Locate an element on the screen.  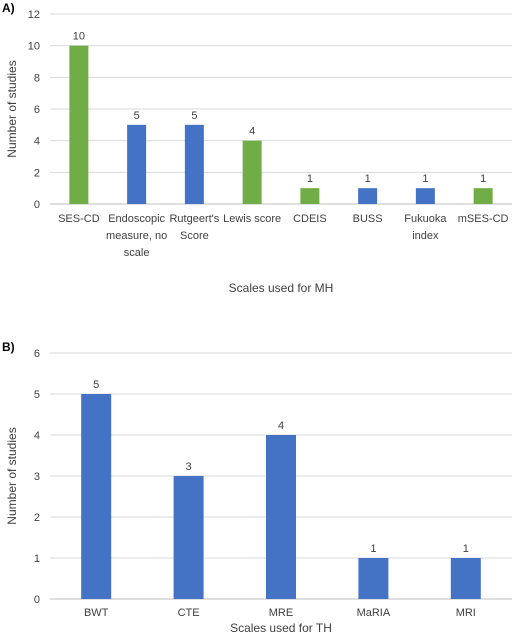
x-tick-label: mSES-CD is located at coordinates (483, 219).